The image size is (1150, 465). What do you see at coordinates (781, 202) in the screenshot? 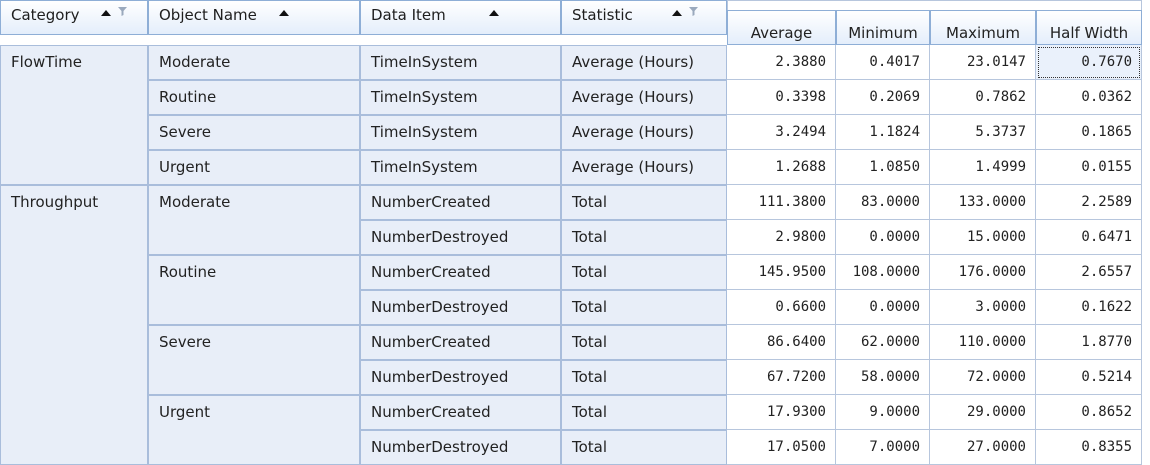
I see `value-cell: 111.3800` at bounding box center [781, 202].